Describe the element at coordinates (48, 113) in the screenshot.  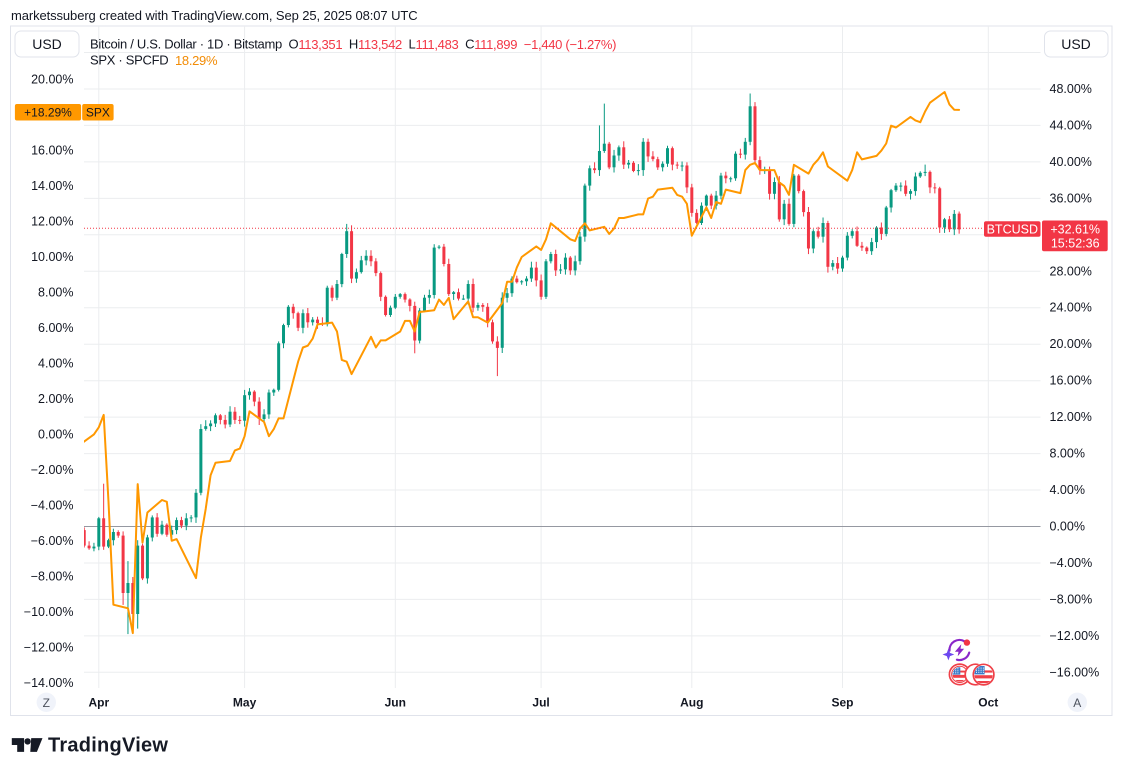
I see `svg-text: +18.29%` at that location.